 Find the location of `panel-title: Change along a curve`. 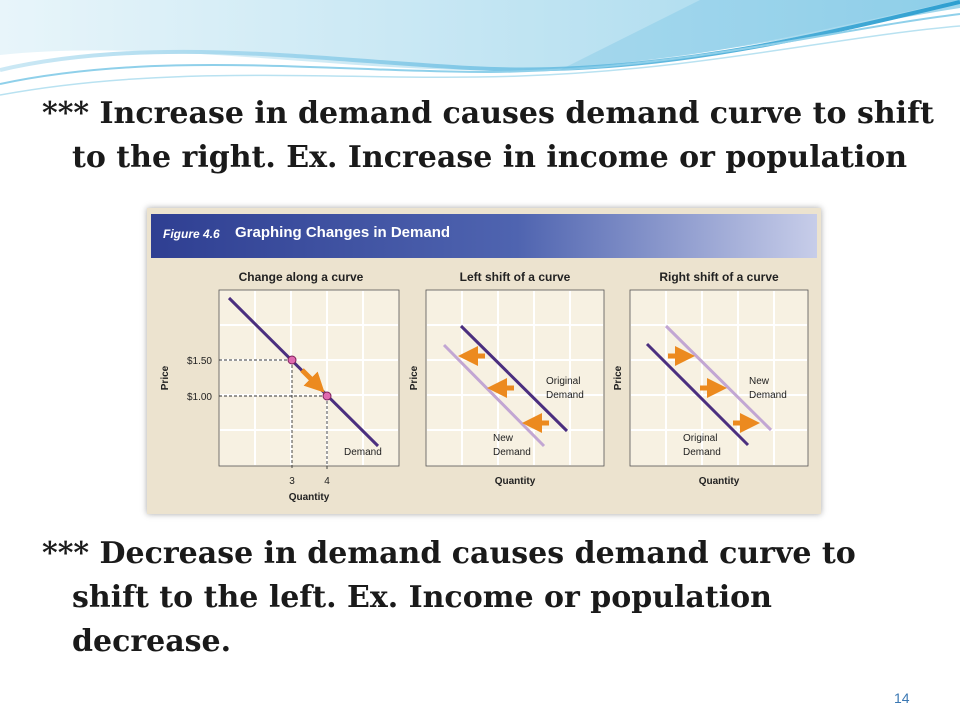

panel-title: Change along a curve is located at coordinates (301, 277).